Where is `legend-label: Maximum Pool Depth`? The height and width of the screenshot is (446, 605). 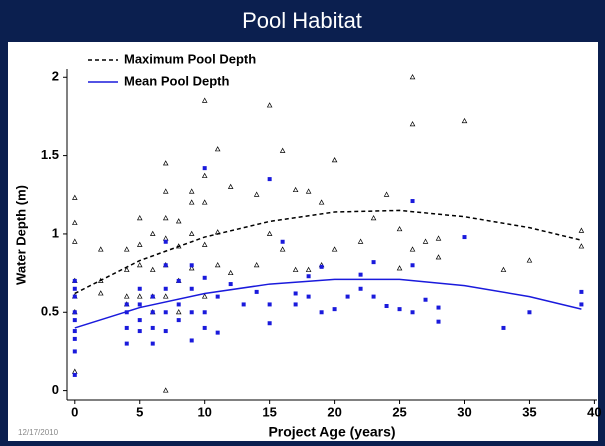 legend-label: Maximum Pool Depth is located at coordinates (190, 58).